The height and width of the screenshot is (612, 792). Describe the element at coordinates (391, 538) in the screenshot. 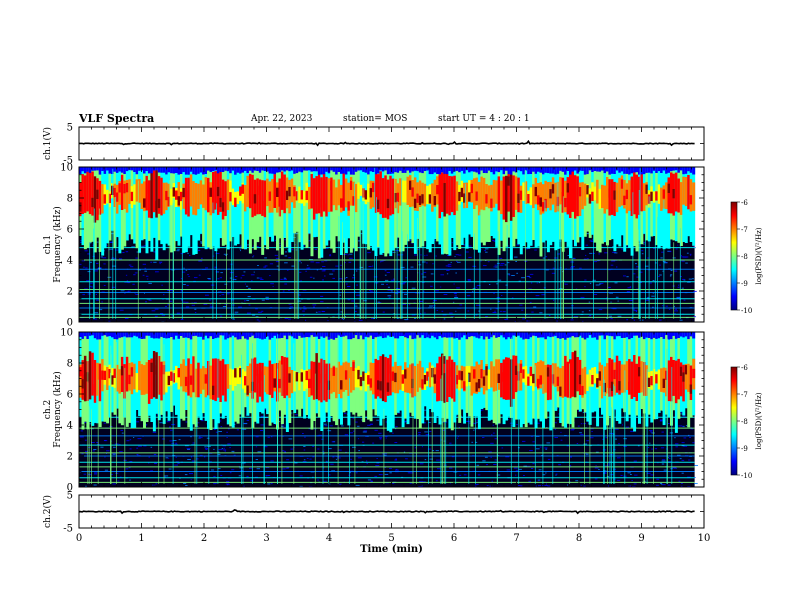

I see `x-tick-label: 5` at that location.